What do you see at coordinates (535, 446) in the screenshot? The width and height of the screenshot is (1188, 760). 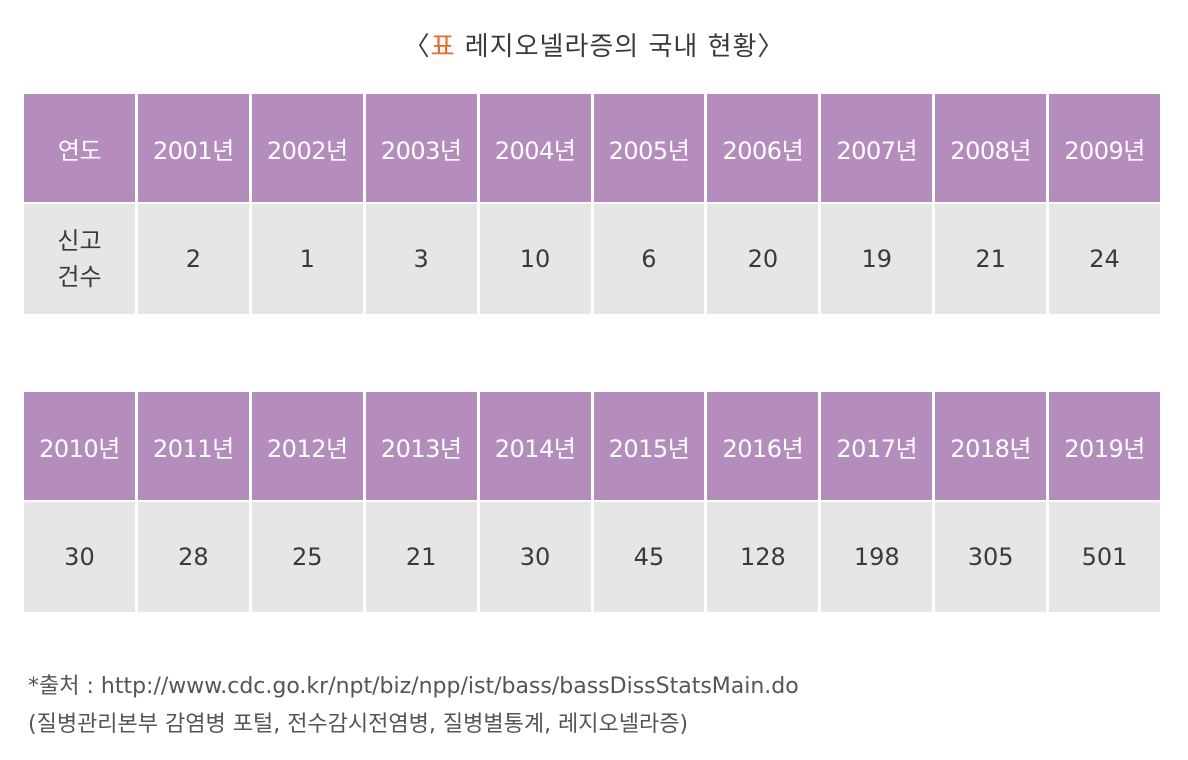 I see `year-header-cell: 2014년` at bounding box center [535, 446].